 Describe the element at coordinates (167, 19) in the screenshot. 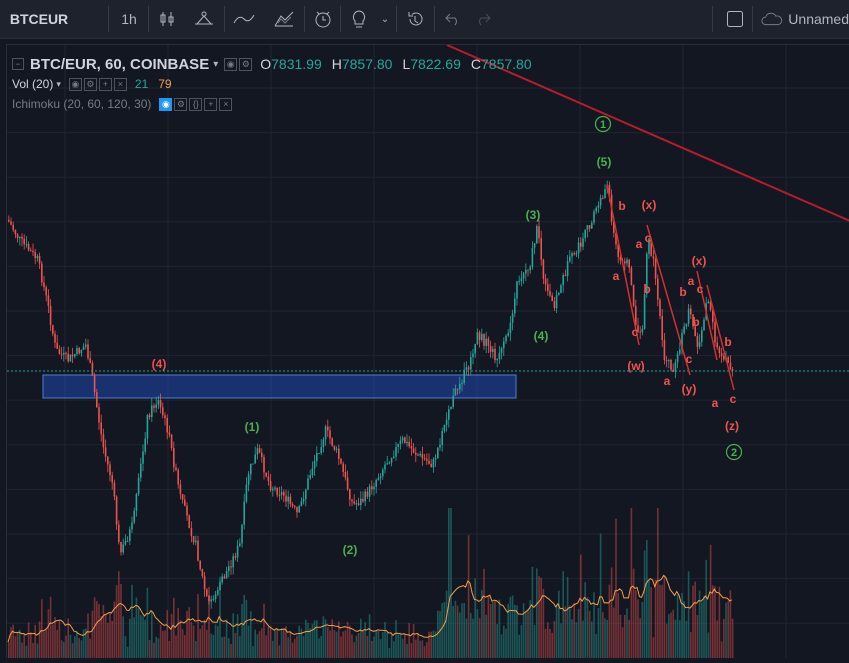

I see `candles-icon` at that location.